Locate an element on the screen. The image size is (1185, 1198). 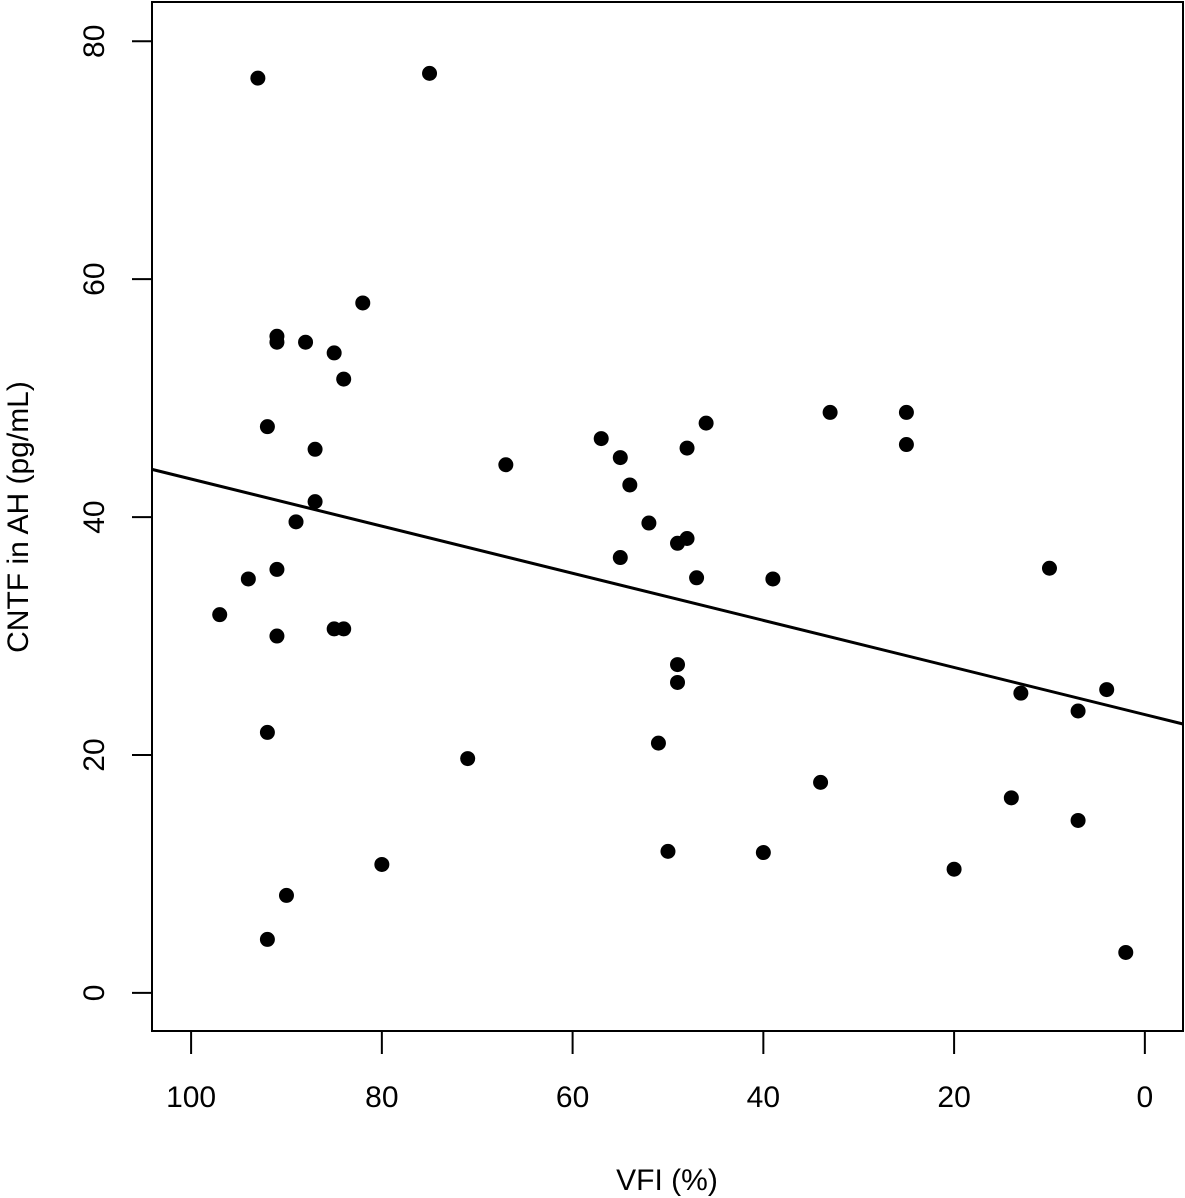
x-tick-label: 100 is located at coordinates (191, 1097).